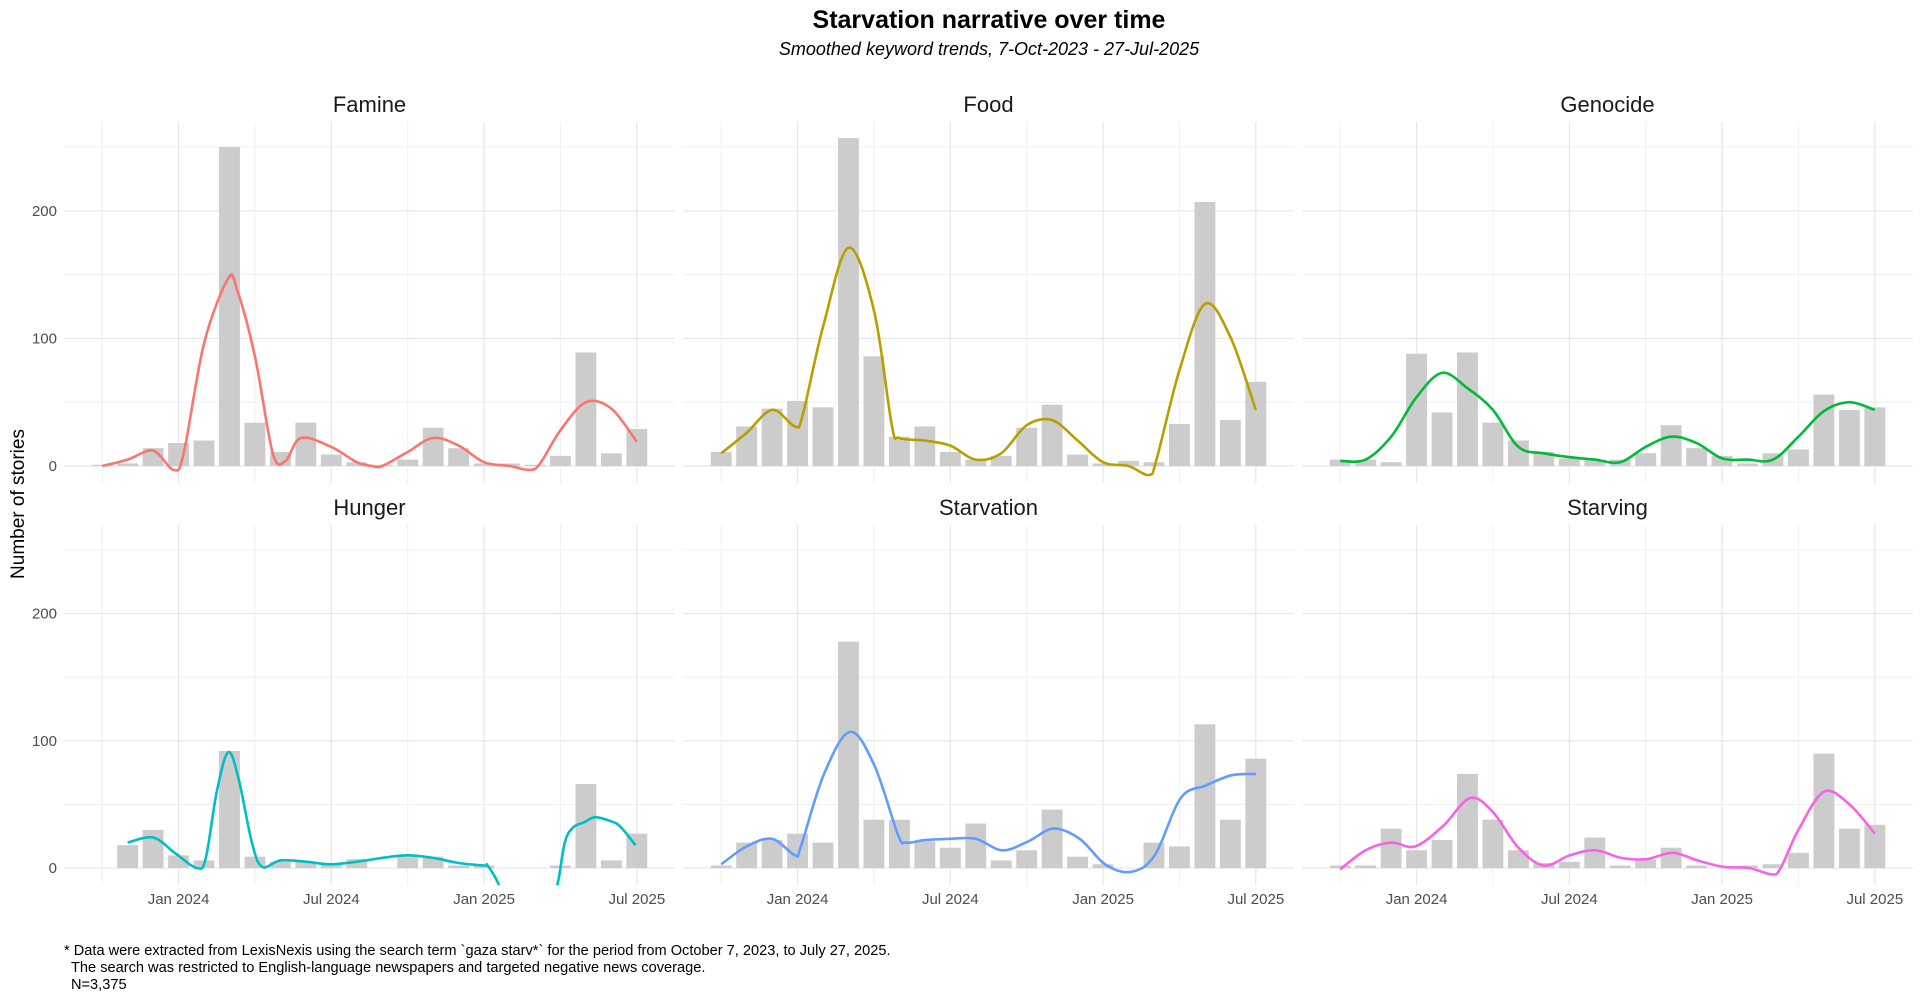 The height and width of the screenshot is (998, 1920). Describe the element at coordinates (369, 507) in the screenshot. I see `facet-title: Hunger` at that location.